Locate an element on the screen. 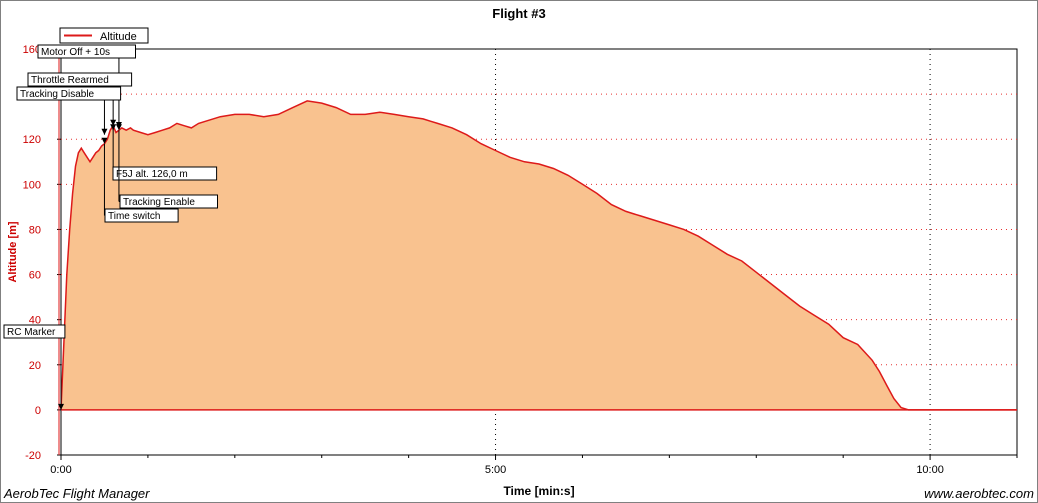  annotation: Tracking Disable is located at coordinates (69, 110).